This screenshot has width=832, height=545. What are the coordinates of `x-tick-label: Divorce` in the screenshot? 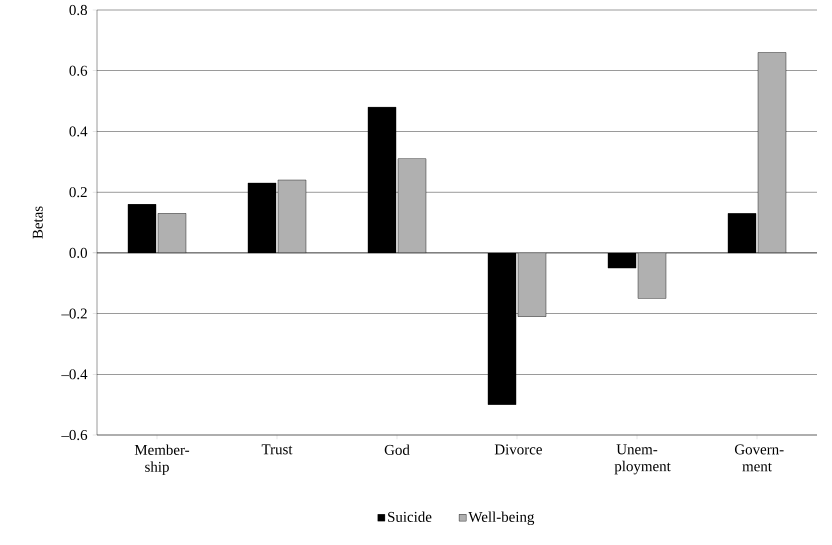 It's located at (518, 449).